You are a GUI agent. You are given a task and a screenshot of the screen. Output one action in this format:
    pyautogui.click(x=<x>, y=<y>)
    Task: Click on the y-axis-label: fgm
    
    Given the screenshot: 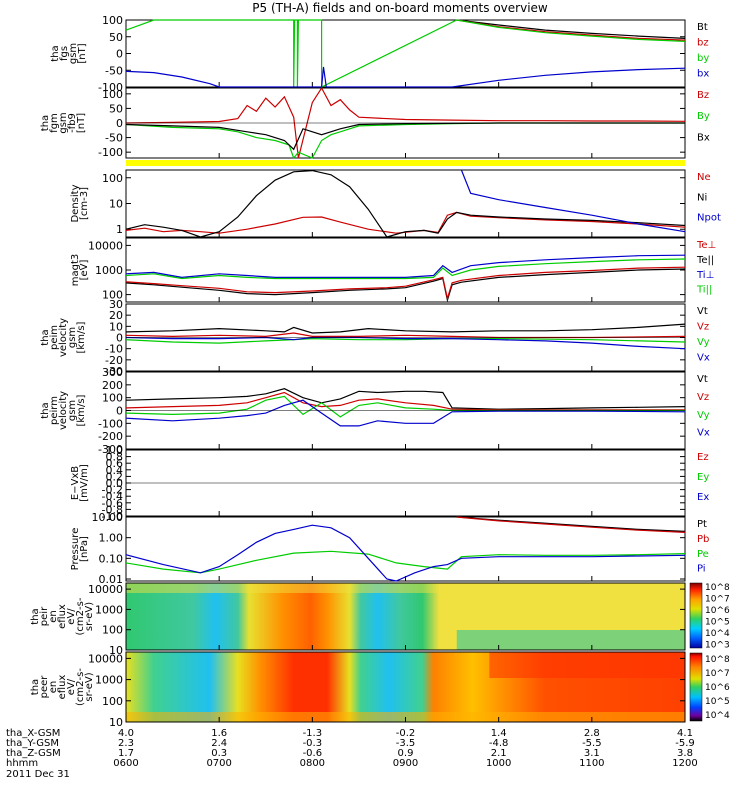 What is the action you would take?
    pyautogui.click(x=54, y=123)
    